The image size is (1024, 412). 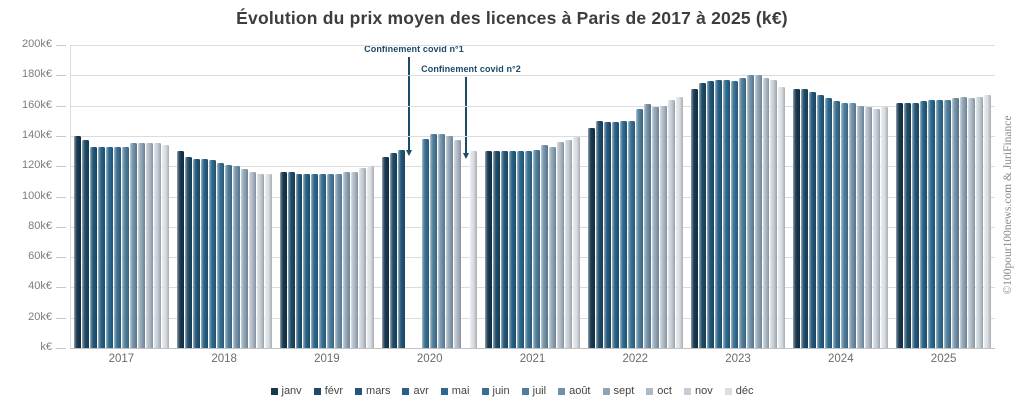 I want to click on y-axis-label: 100k€, so click(x=37, y=195).